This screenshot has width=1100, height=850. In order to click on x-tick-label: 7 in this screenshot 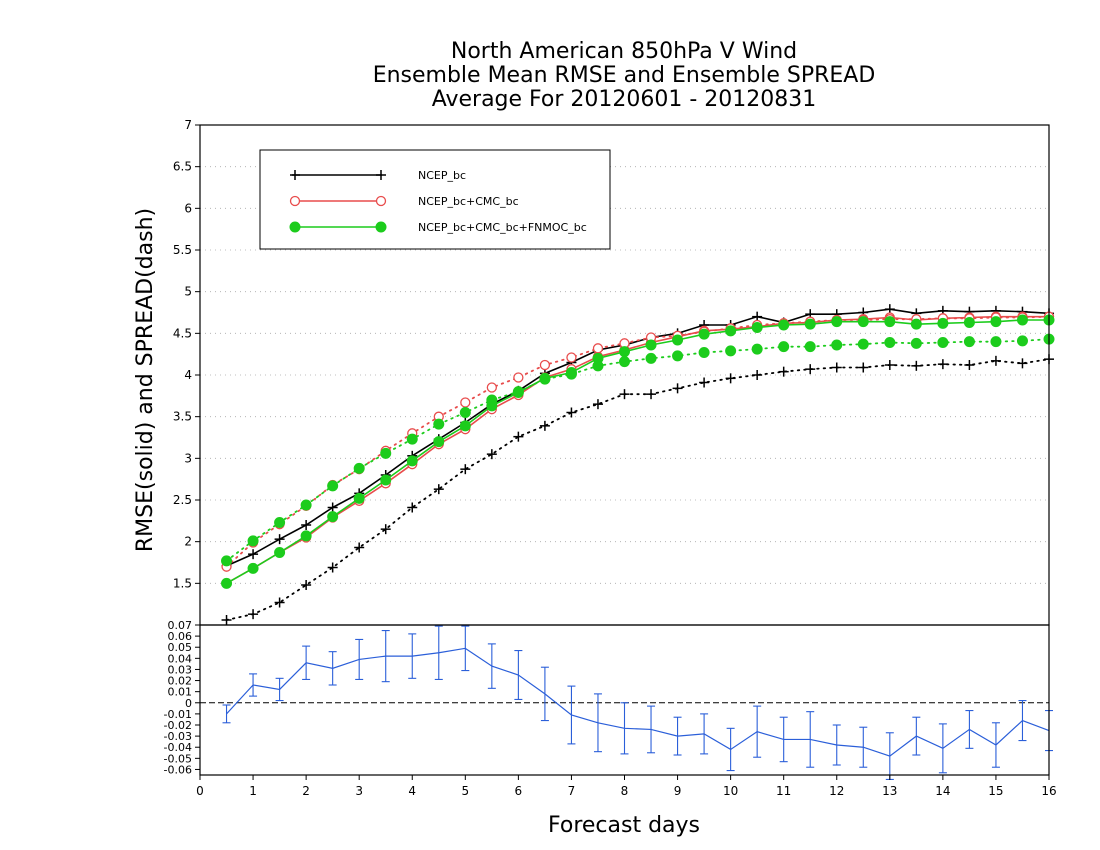, I will do `click(572, 791)`.